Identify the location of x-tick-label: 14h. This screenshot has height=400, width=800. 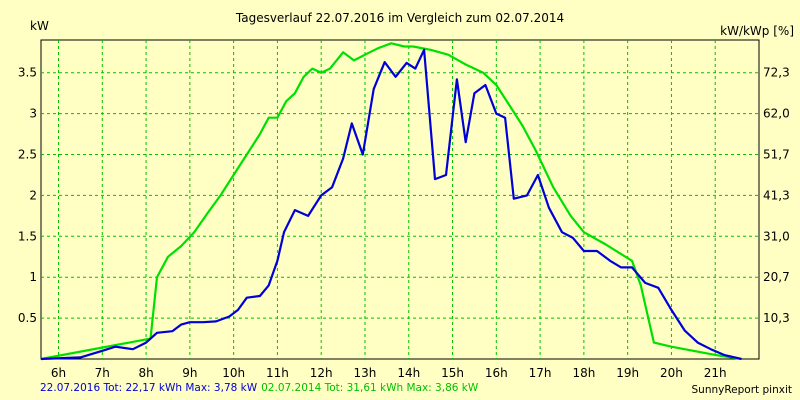
(408, 373).